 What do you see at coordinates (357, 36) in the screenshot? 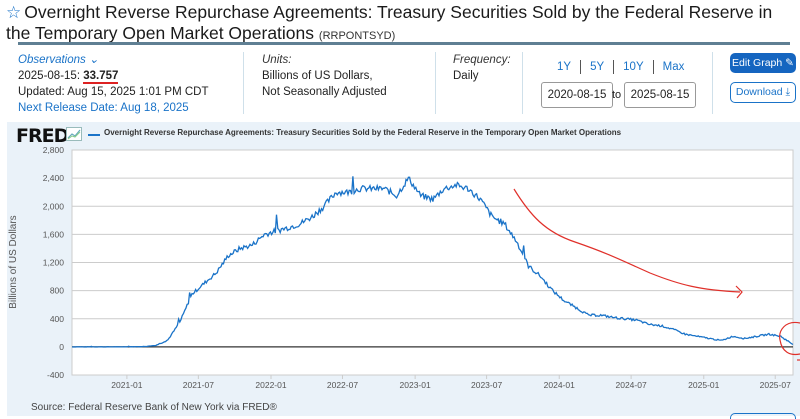
I see `series-id: (RRPONTSYD)` at bounding box center [357, 36].